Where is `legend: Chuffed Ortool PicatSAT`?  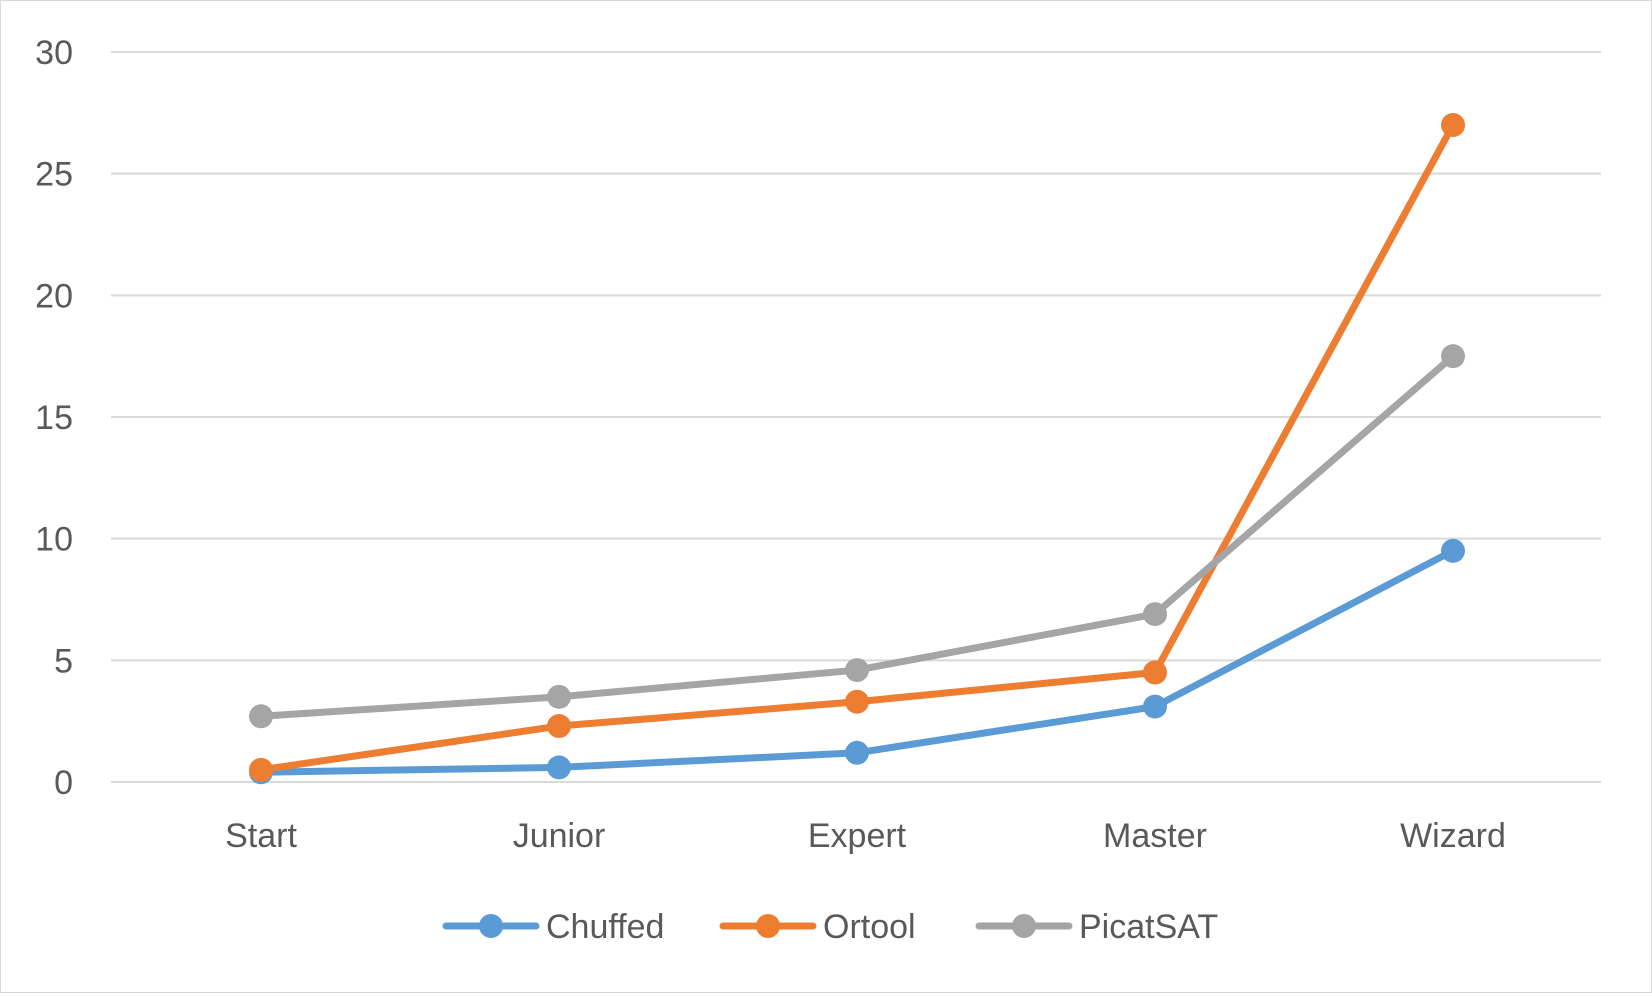
legend: Chuffed Ortool PicatSAT is located at coordinates (830, 927).